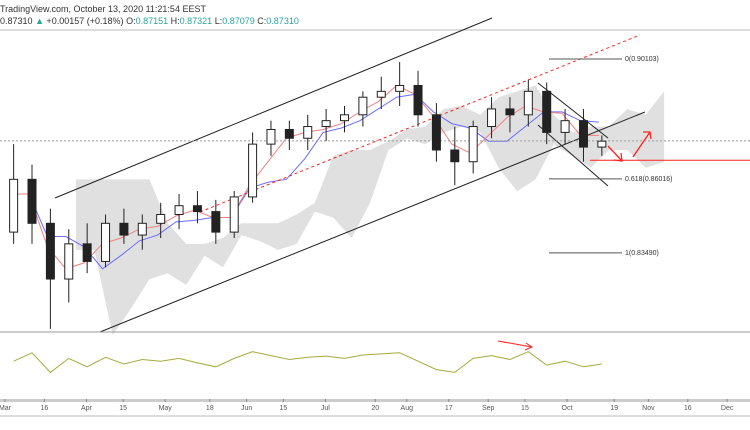 This screenshot has height=430, width=750. Describe the element at coordinates (85, 21) in the screenshot. I see `price-change: +0.00157 (+0.18%)` at that location.